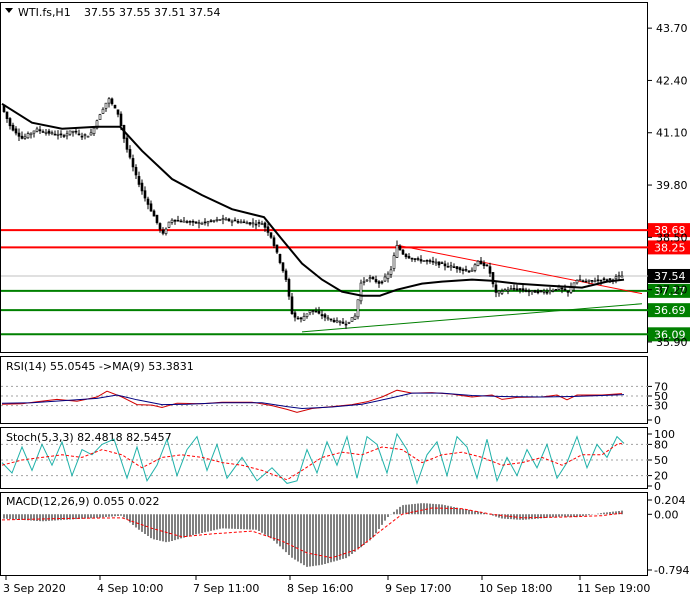 The width and height of the screenshot is (700, 600). I want to click on tick-label: 0.00, so click(666, 514).